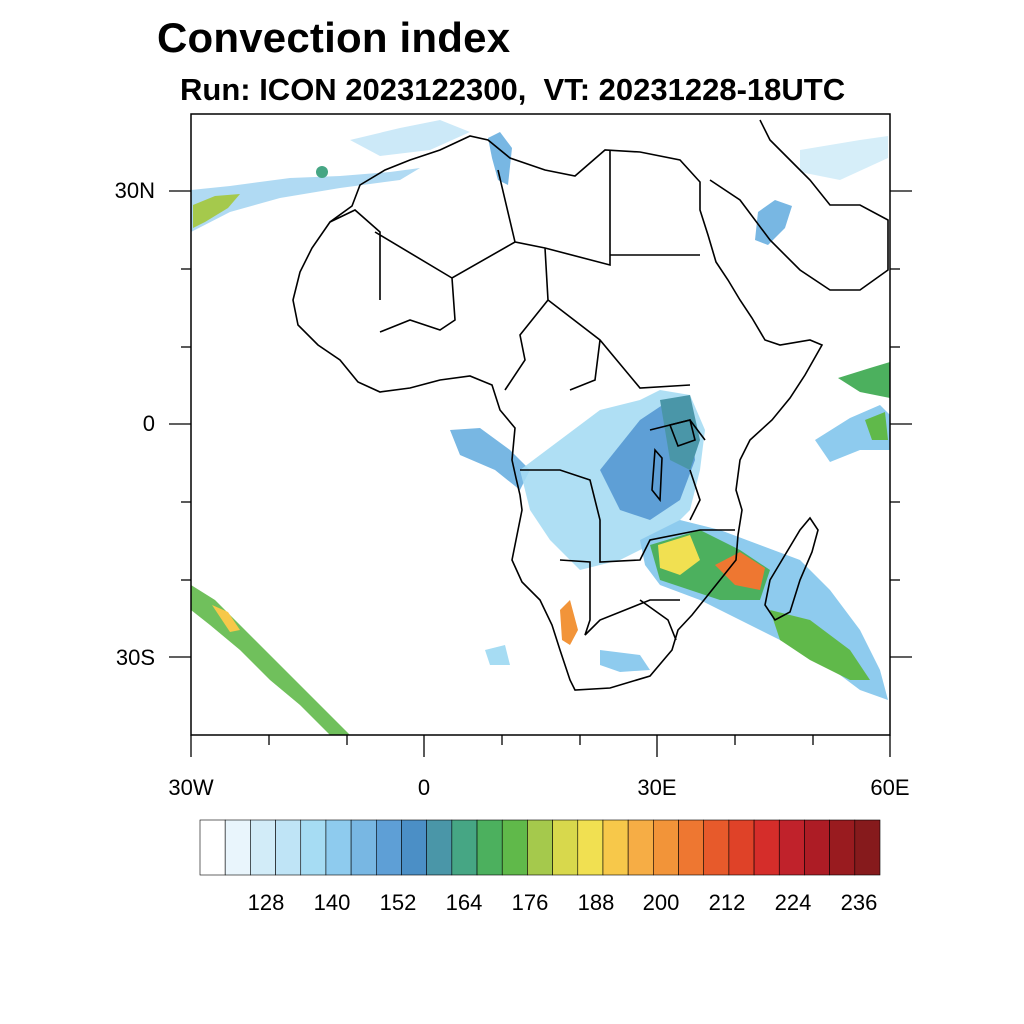 The width and height of the screenshot is (1024, 1024). What do you see at coordinates (859, 902) in the screenshot?
I see `colorbar-label: 236` at bounding box center [859, 902].